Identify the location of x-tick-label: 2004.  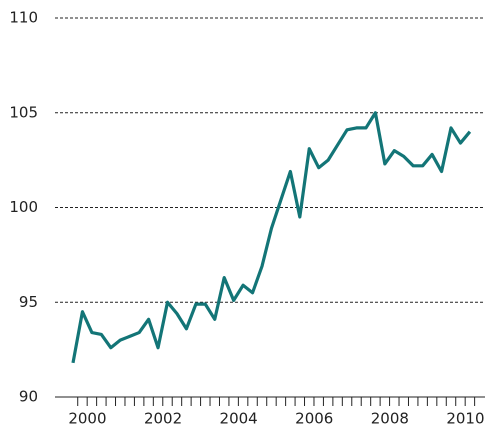
(239, 418).